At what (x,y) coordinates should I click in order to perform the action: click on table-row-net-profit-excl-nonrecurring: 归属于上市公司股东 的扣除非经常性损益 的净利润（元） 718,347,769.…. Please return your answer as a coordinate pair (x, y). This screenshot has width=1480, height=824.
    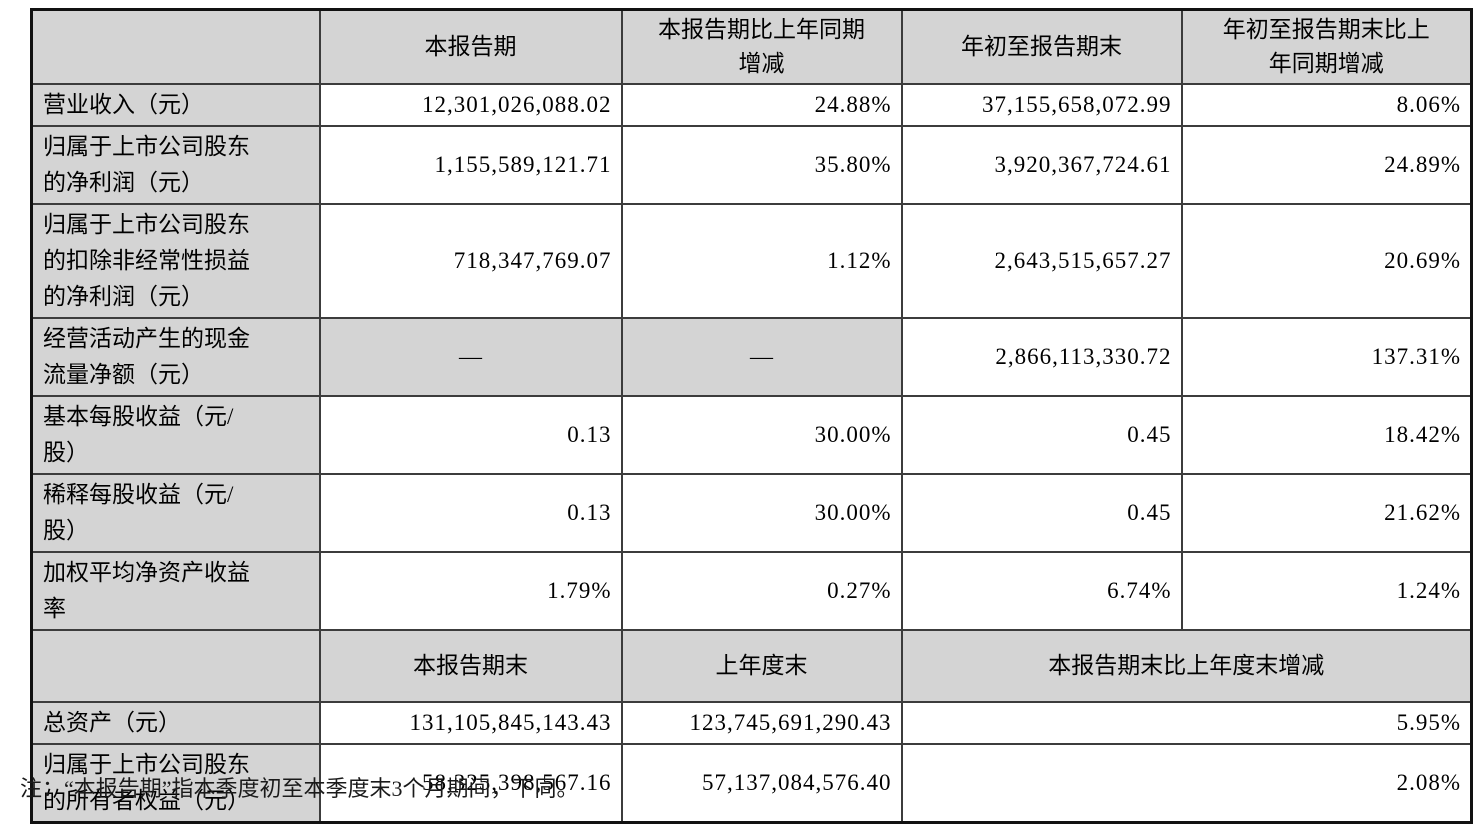
    Looking at the image, I should click on (751, 261).